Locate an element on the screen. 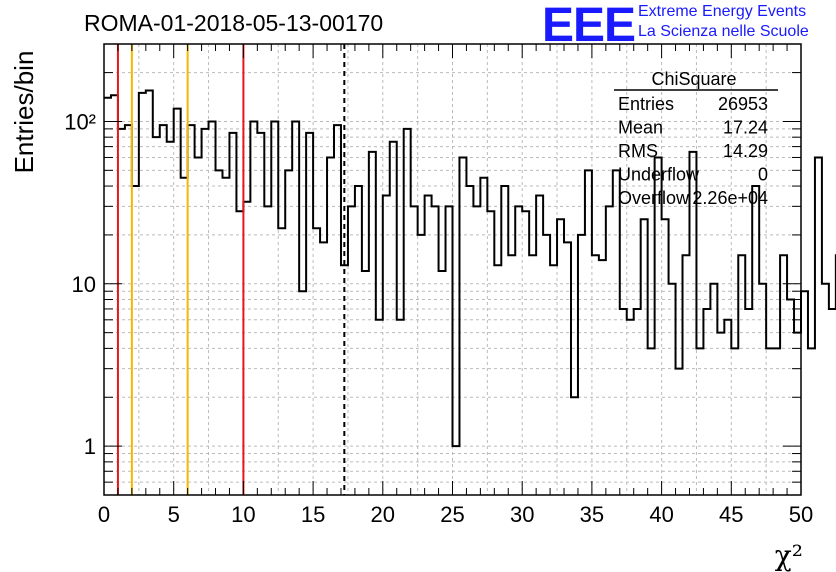 The width and height of the screenshot is (836, 572). x-tick-label: 10 is located at coordinates (243, 514).